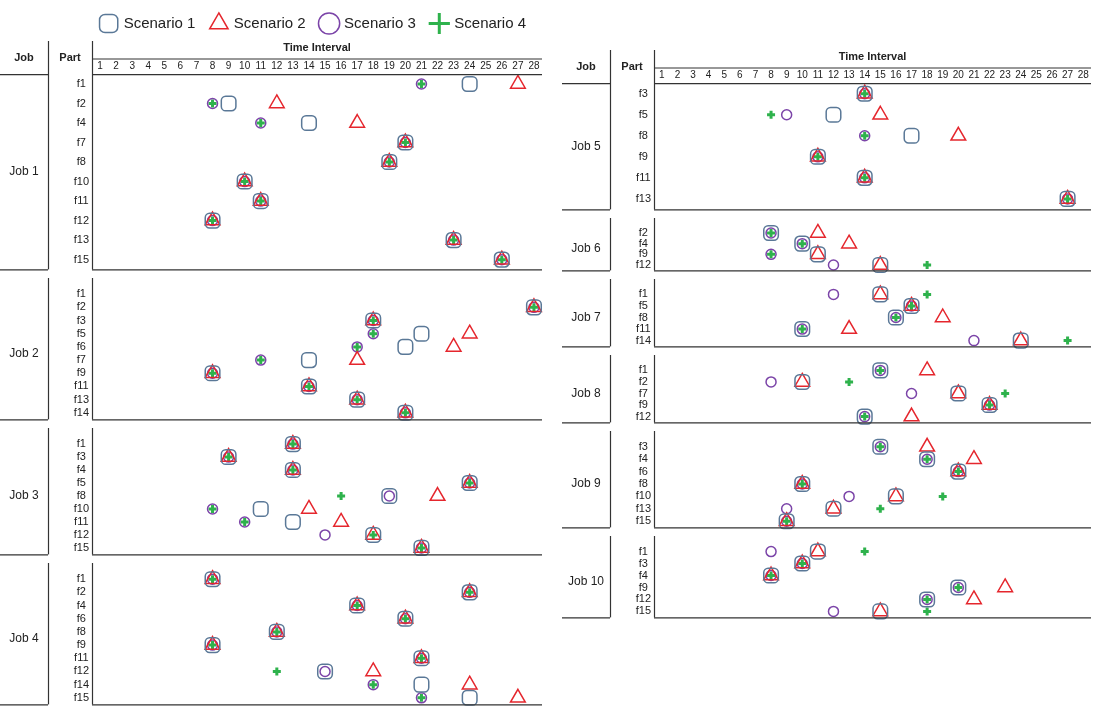 The image size is (1099, 713). What do you see at coordinates (534, 65) in the screenshot?
I see `x-tick-label: 28` at bounding box center [534, 65].